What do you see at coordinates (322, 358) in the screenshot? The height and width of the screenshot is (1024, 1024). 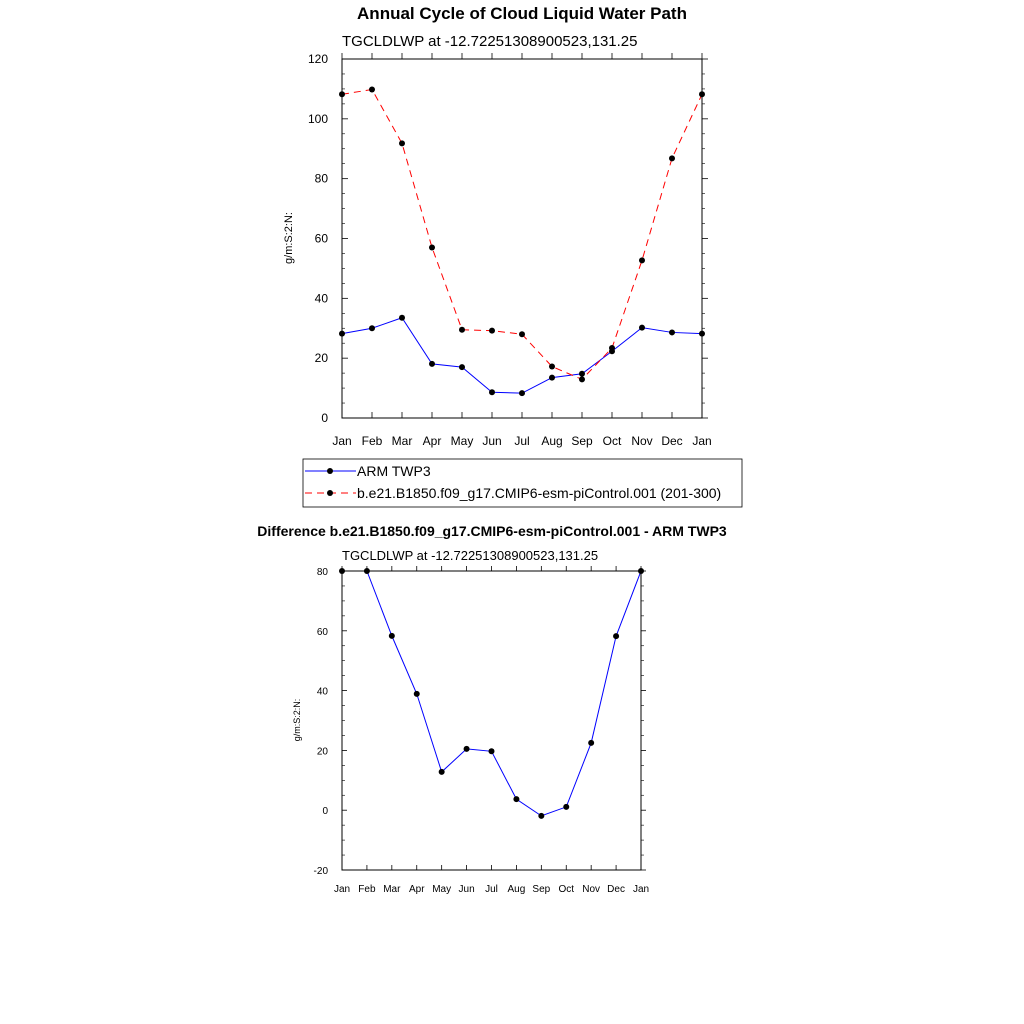 I see `chart1-ytick-label: 20` at bounding box center [322, 358].